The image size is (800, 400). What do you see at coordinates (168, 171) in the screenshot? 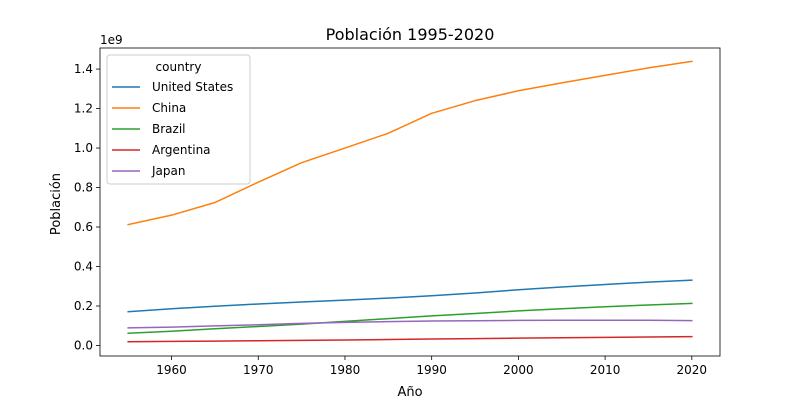
I see `legend-label-japan: Japan` at bounding box center [168, 171].